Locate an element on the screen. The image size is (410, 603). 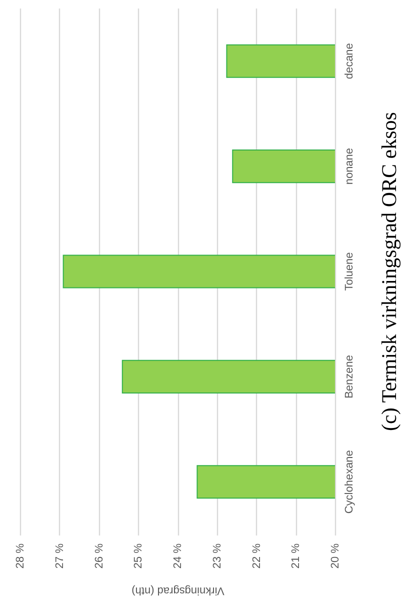
y-tick-label: nonane is located at coordinates (350, 166).